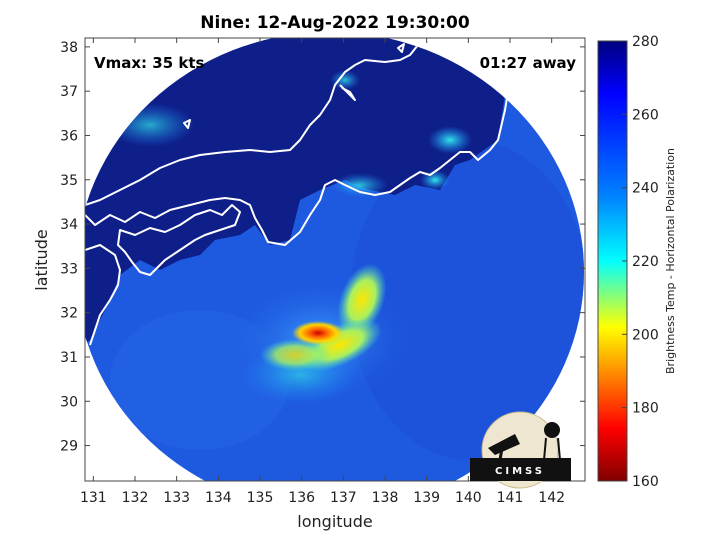 This screenshot has height=540, width=720. I want to click on y-tick-label: 38, so click(69, 48).